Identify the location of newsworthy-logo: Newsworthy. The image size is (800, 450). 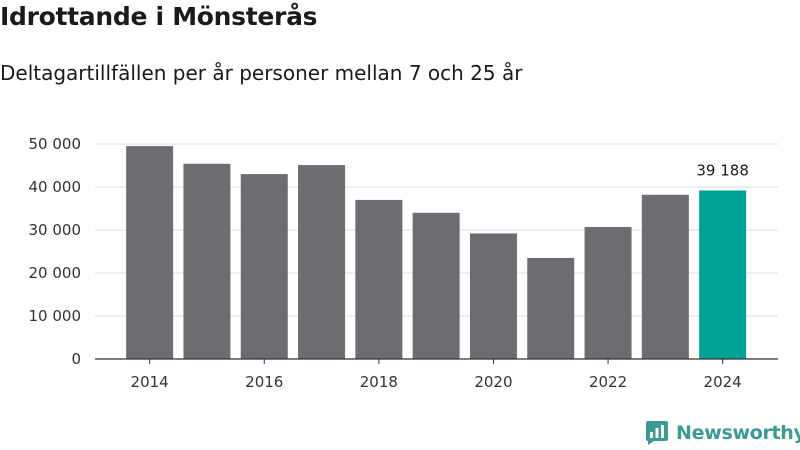
(722, 433).